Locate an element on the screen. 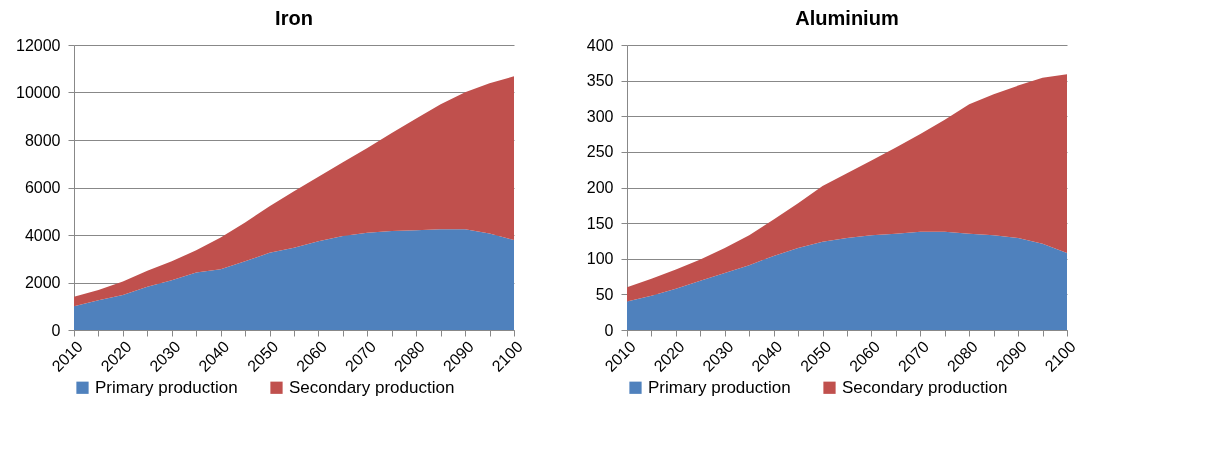  y-tick-label: 2000 is located at coordinates (42, 282).